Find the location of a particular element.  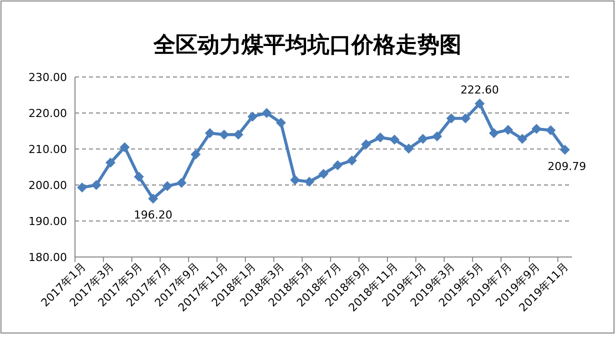

data-label: 196.20 is located at coordinates (153, 215).